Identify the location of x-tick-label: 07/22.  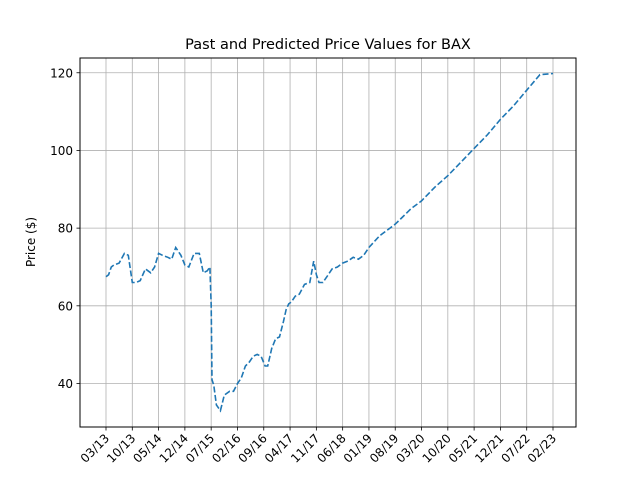
(515, 448).